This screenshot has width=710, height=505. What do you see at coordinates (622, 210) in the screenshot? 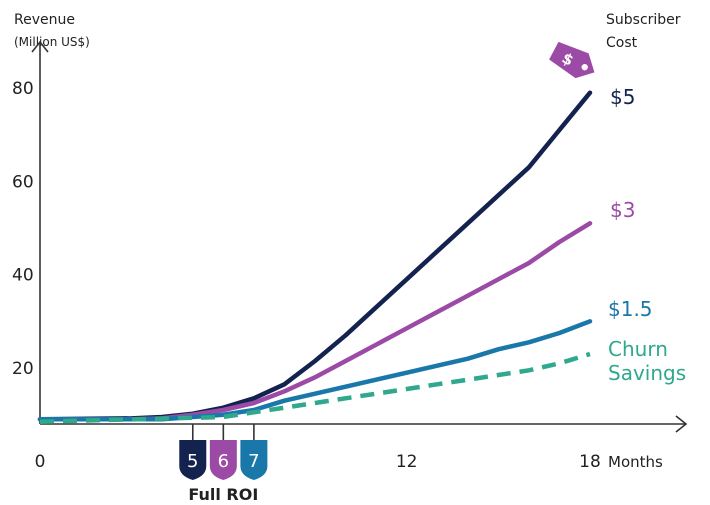
I see `series-label-2: $3` at bounding box center [622, 210].